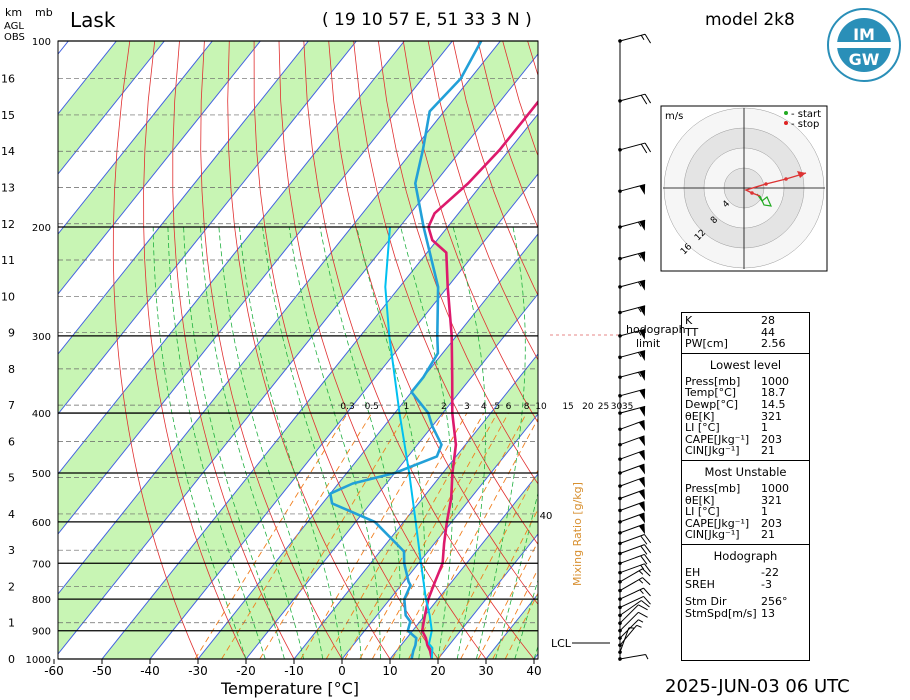 The width and height of the screenshot is (910, 700). What do you see at coordinates (771, 416) in the screenshot?
I see `index-value: 321` at bounding box center [771, 416].